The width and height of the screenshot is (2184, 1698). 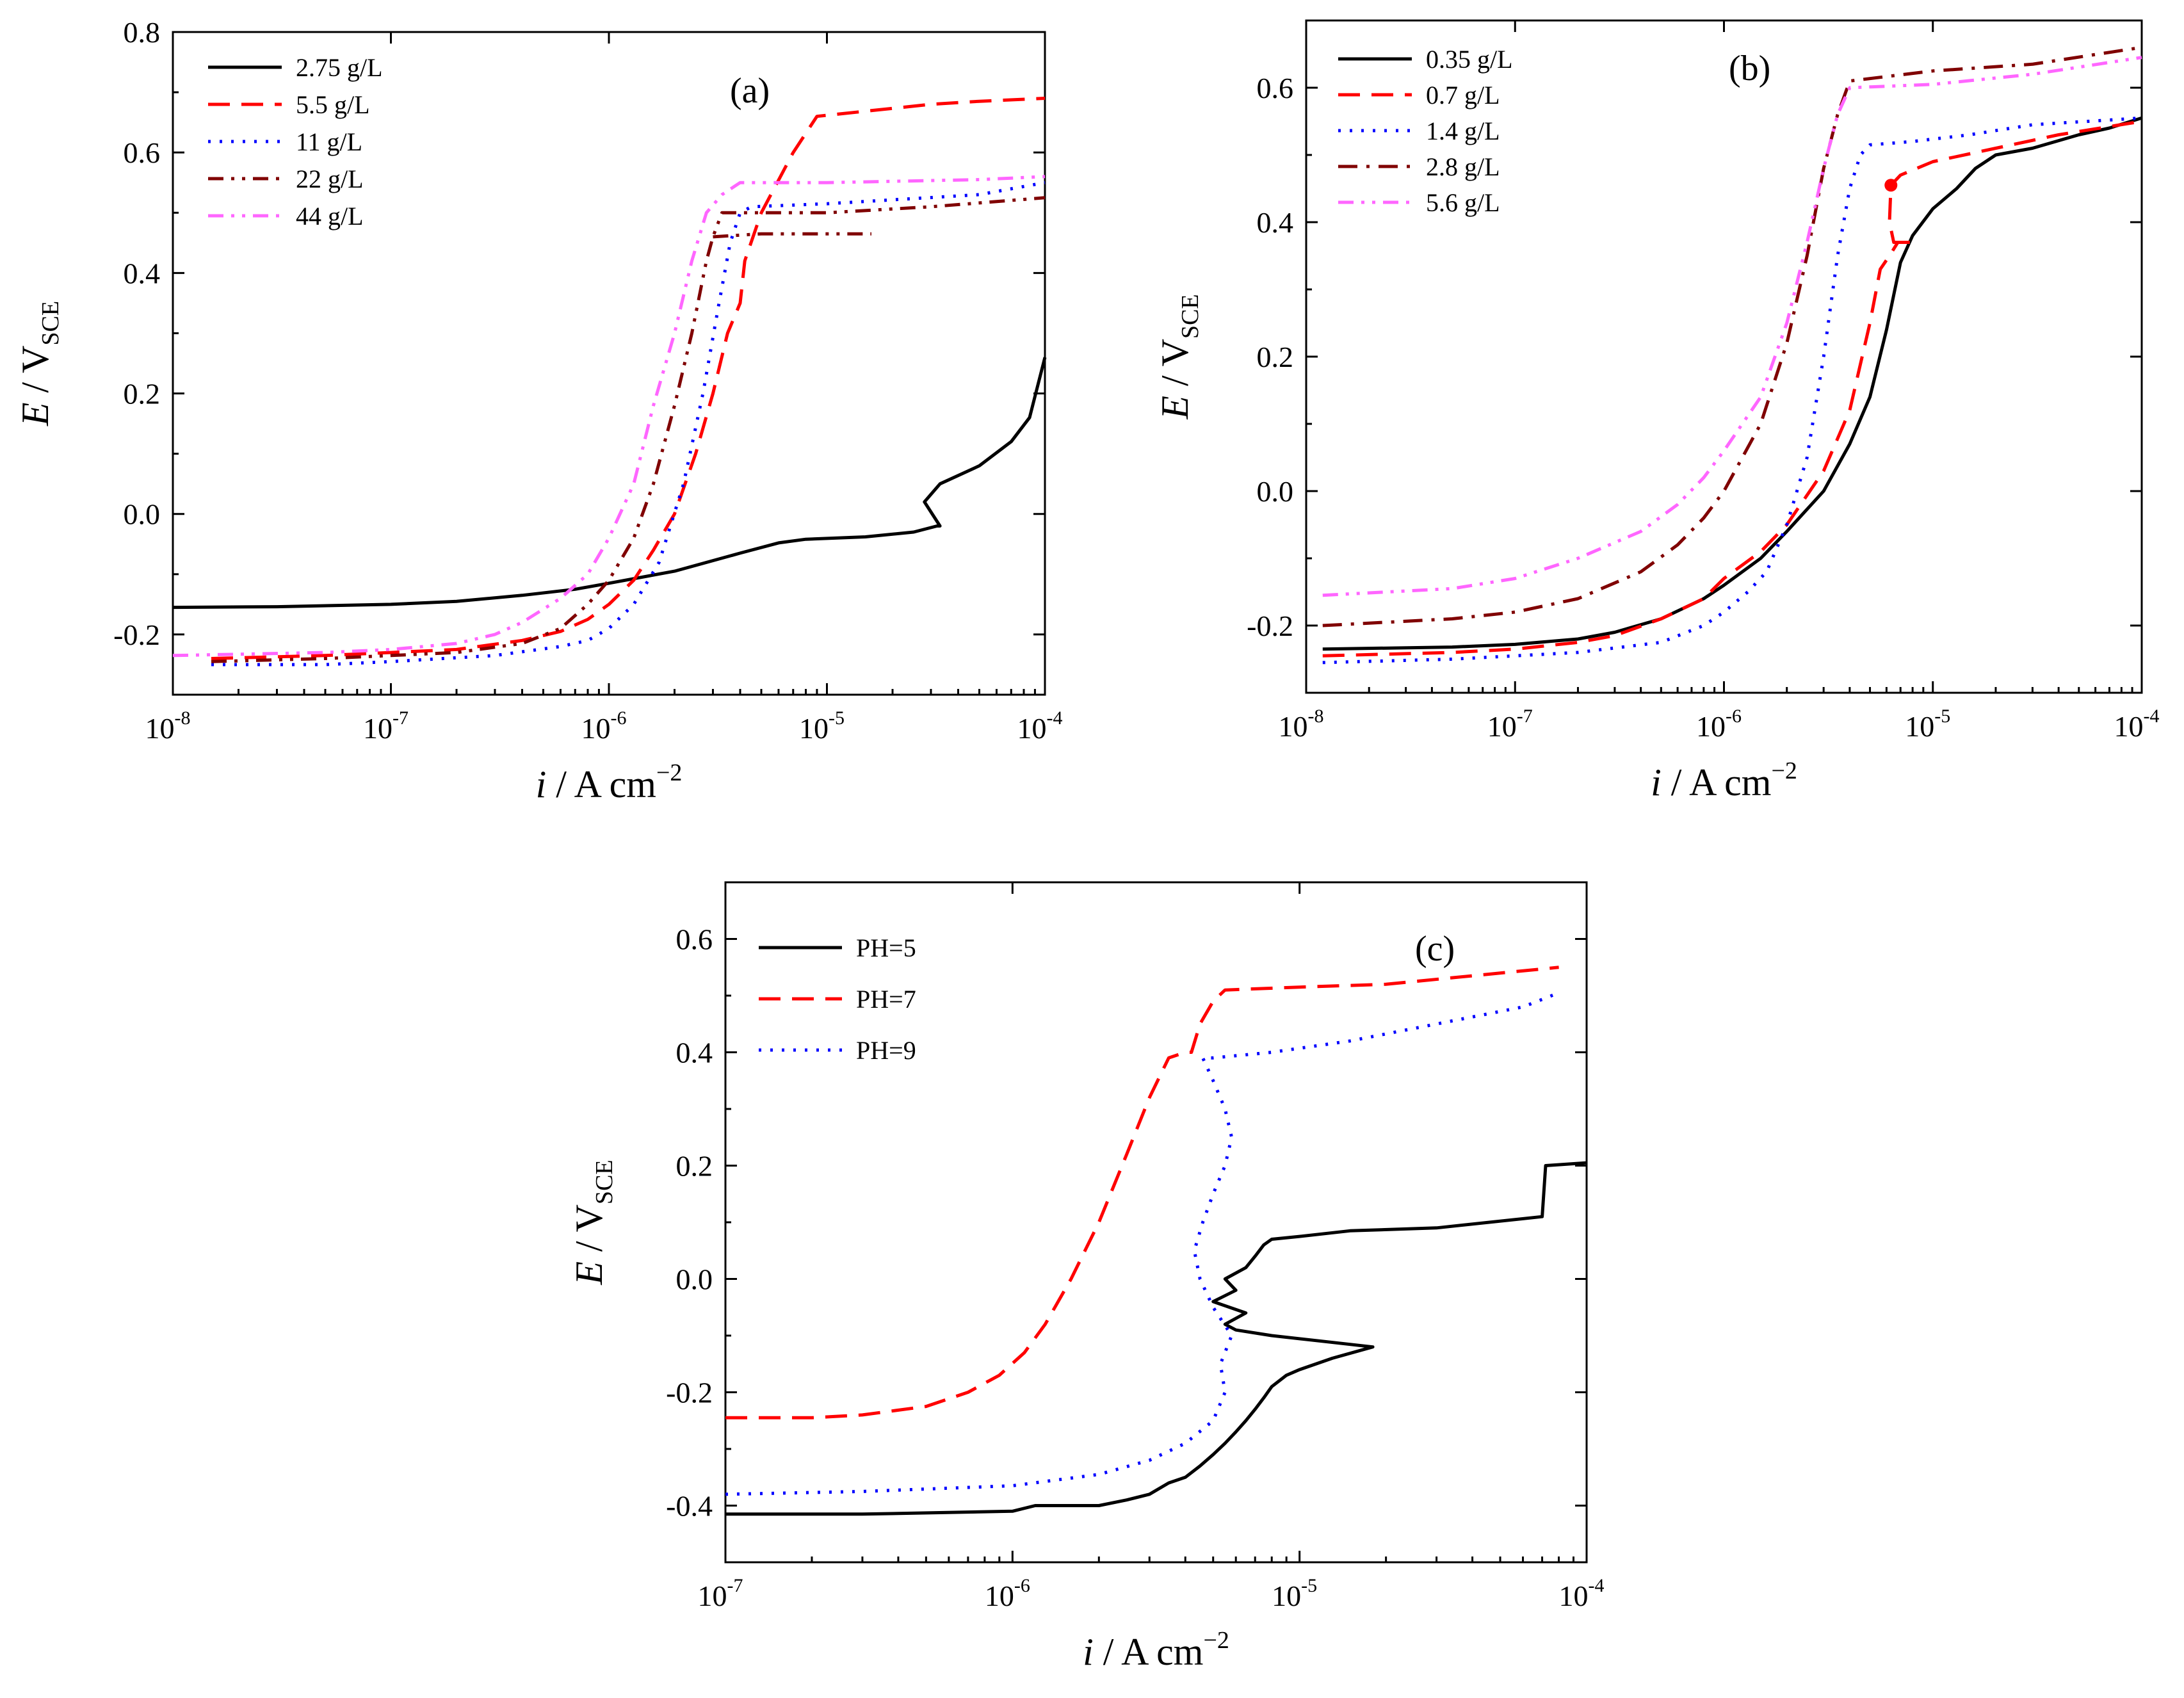 I want to click on legend-label: 2.75 g/L, so click(x=339, y=67).